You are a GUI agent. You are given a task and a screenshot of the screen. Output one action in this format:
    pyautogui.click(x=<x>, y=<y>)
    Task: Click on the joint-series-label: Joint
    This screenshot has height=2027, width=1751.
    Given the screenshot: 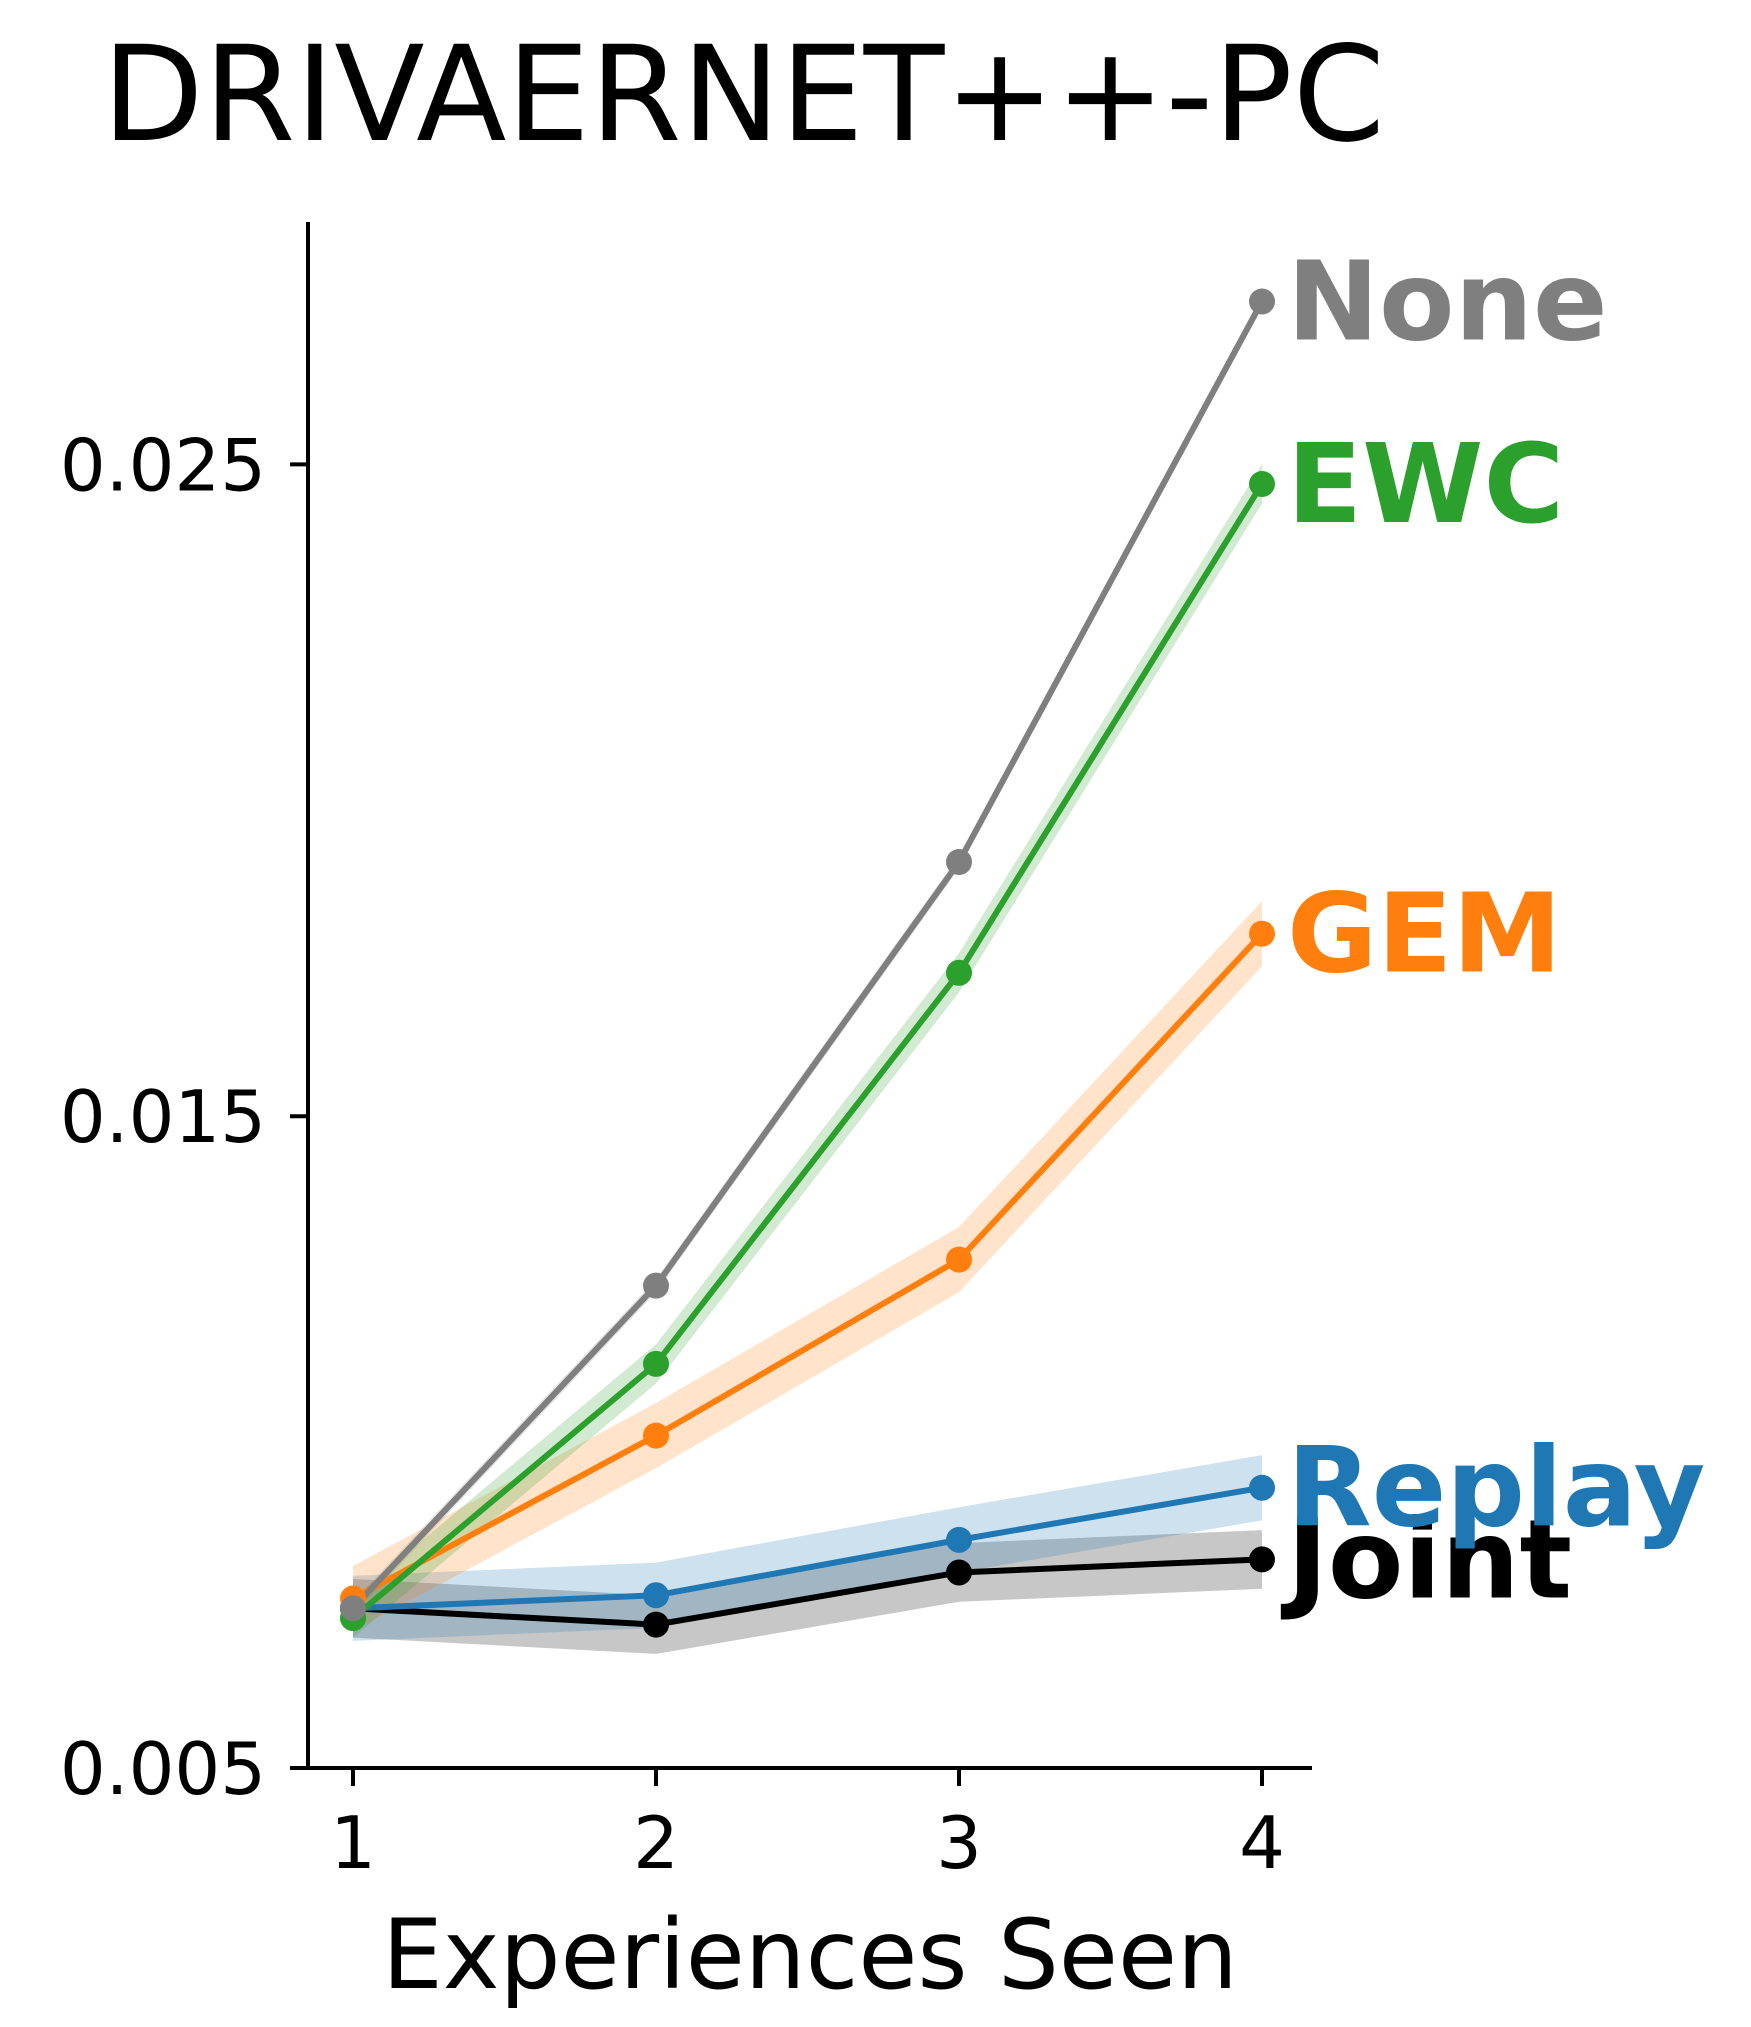 What is the action you would take?
    pyautogui.click(x=1426, y=1559)
    